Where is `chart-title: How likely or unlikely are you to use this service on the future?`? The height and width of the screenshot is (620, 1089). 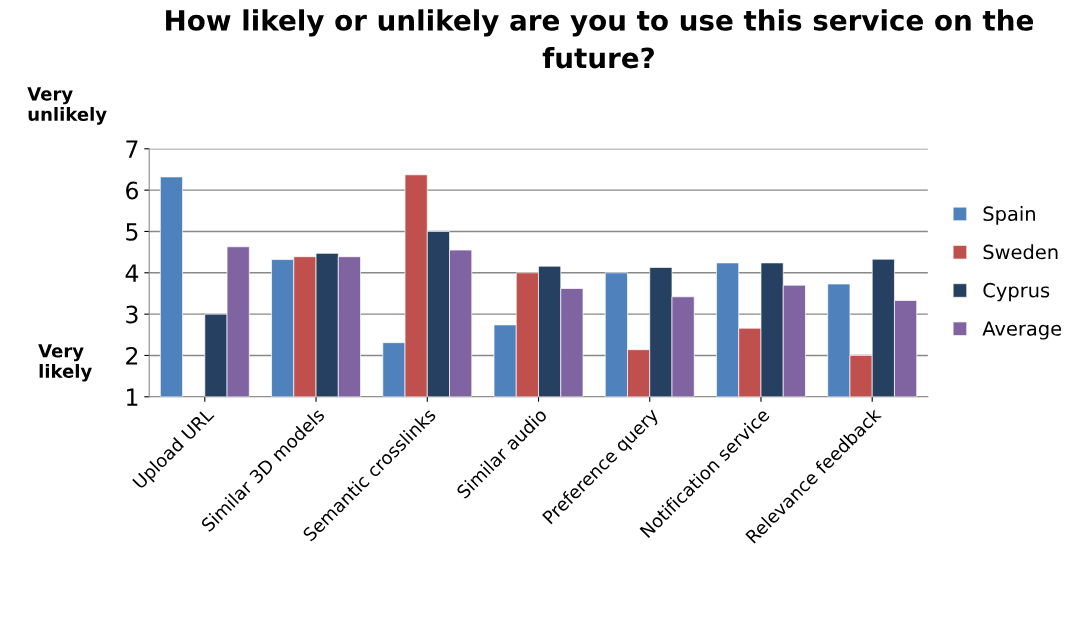
chart-title: How likely or unlikely are you to use this service on the future? is located at coordinates (600, 39).